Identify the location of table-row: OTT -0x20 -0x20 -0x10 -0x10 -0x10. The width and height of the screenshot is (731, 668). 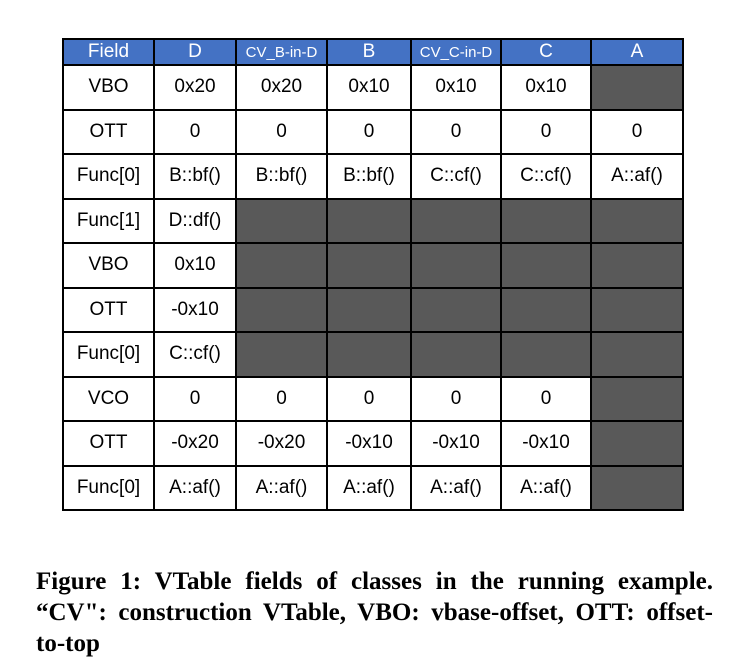
(373, 443).